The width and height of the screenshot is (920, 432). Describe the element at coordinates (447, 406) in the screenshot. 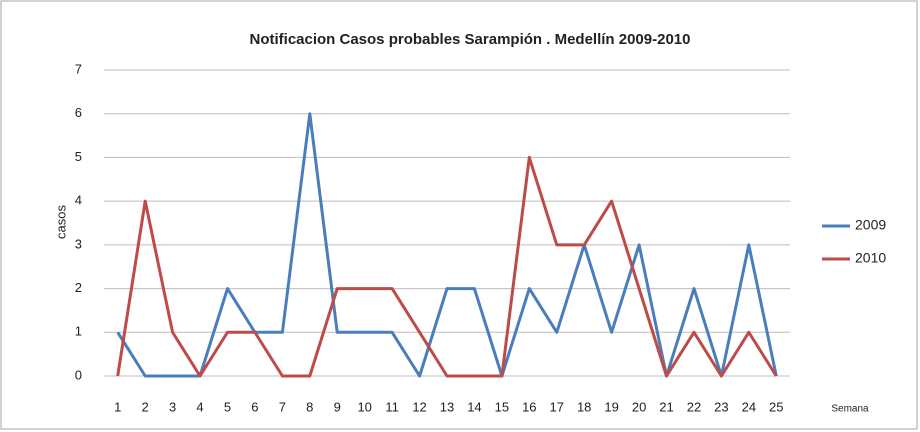

I see `x-tick-label: 13` at that location.